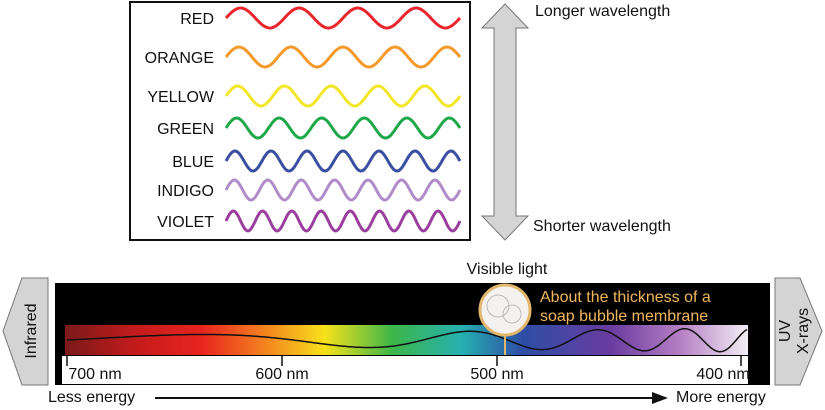  What do you see at coordinates (197, 19) in the screenshot?
I see `color-label: RED` at bounding box center [197, 19].